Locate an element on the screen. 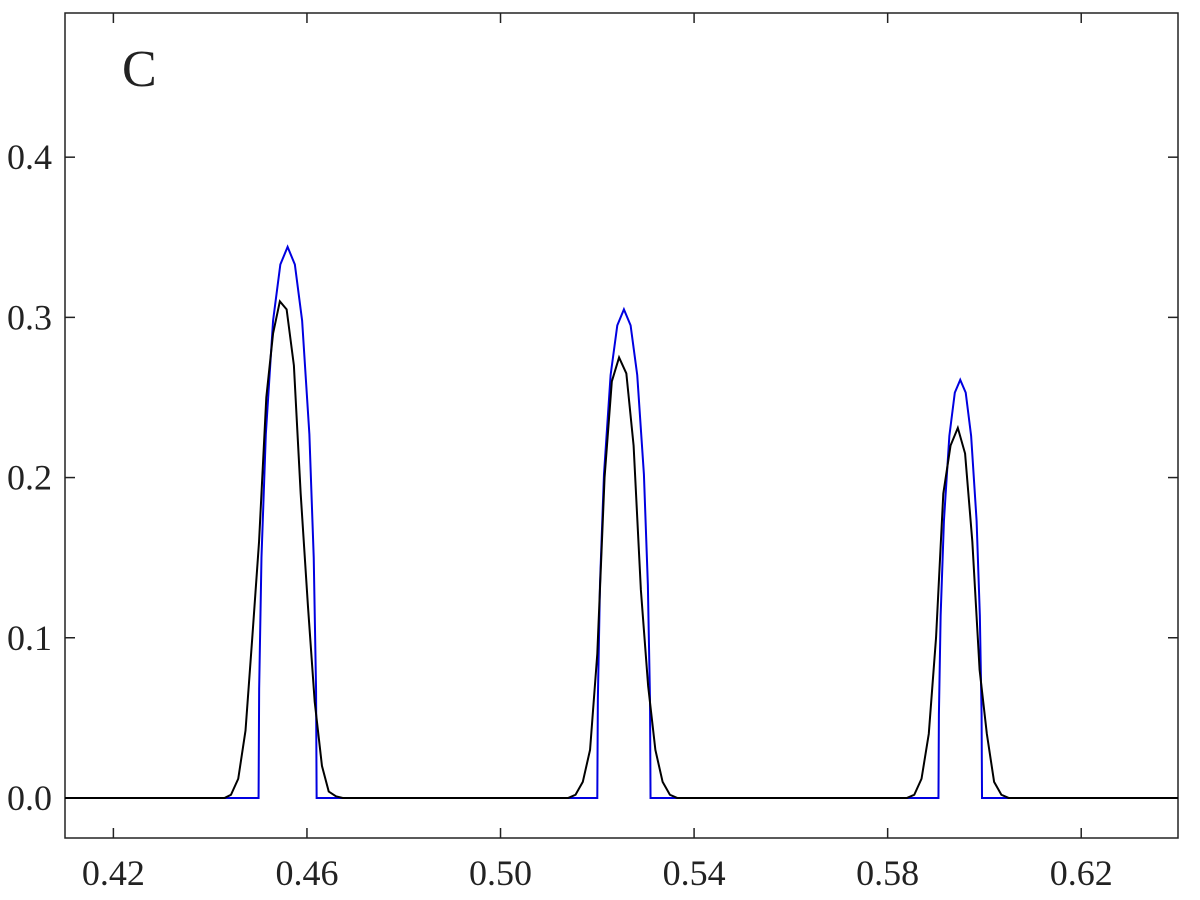 The height and width of the screenshot is (900, 1200). x-tick-label: 0.54 is located at coordinates (694, 873).